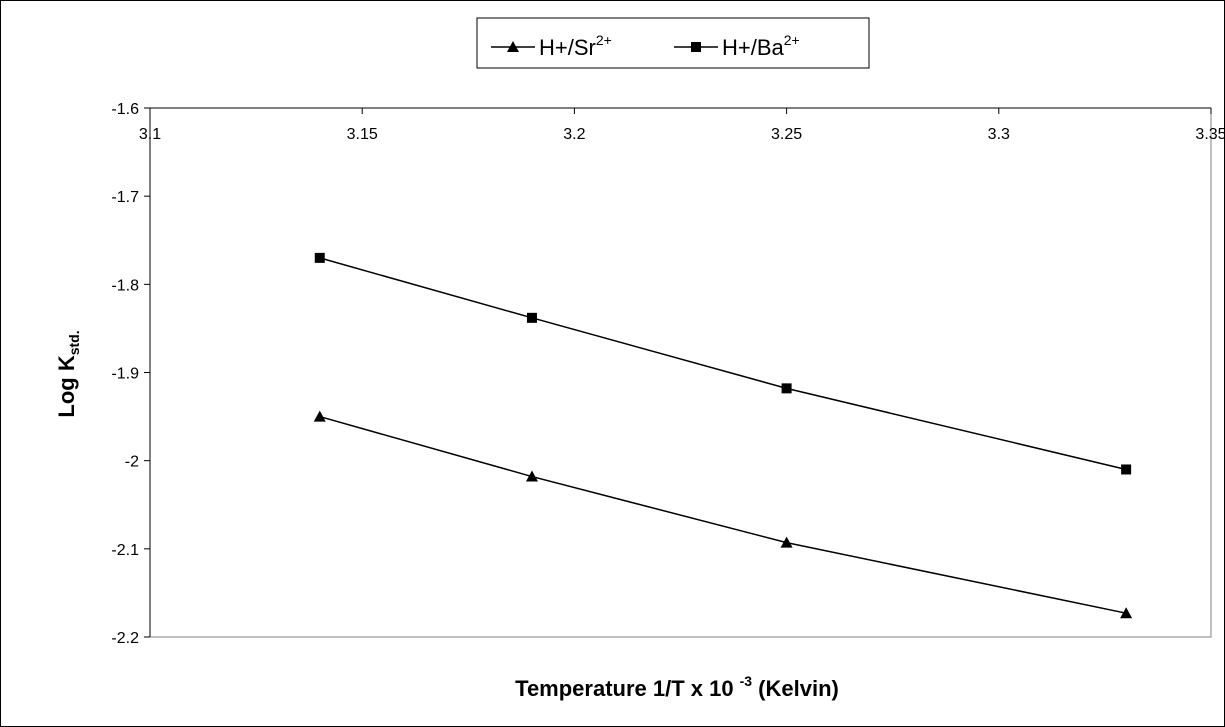  I want to click on x-tick-label: 3.3, so click(999, 134).